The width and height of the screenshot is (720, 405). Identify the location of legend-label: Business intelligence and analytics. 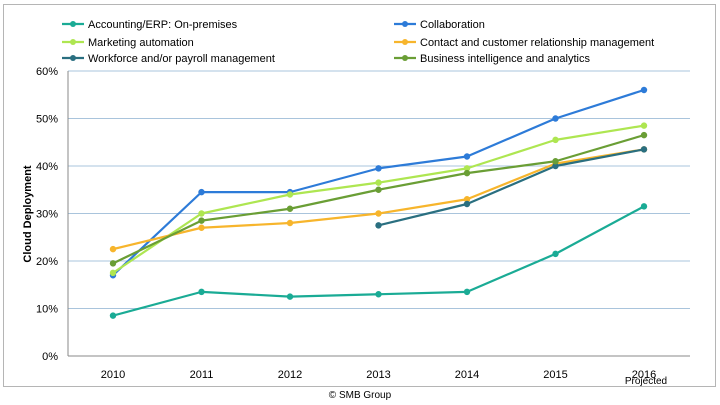
(505, 59).